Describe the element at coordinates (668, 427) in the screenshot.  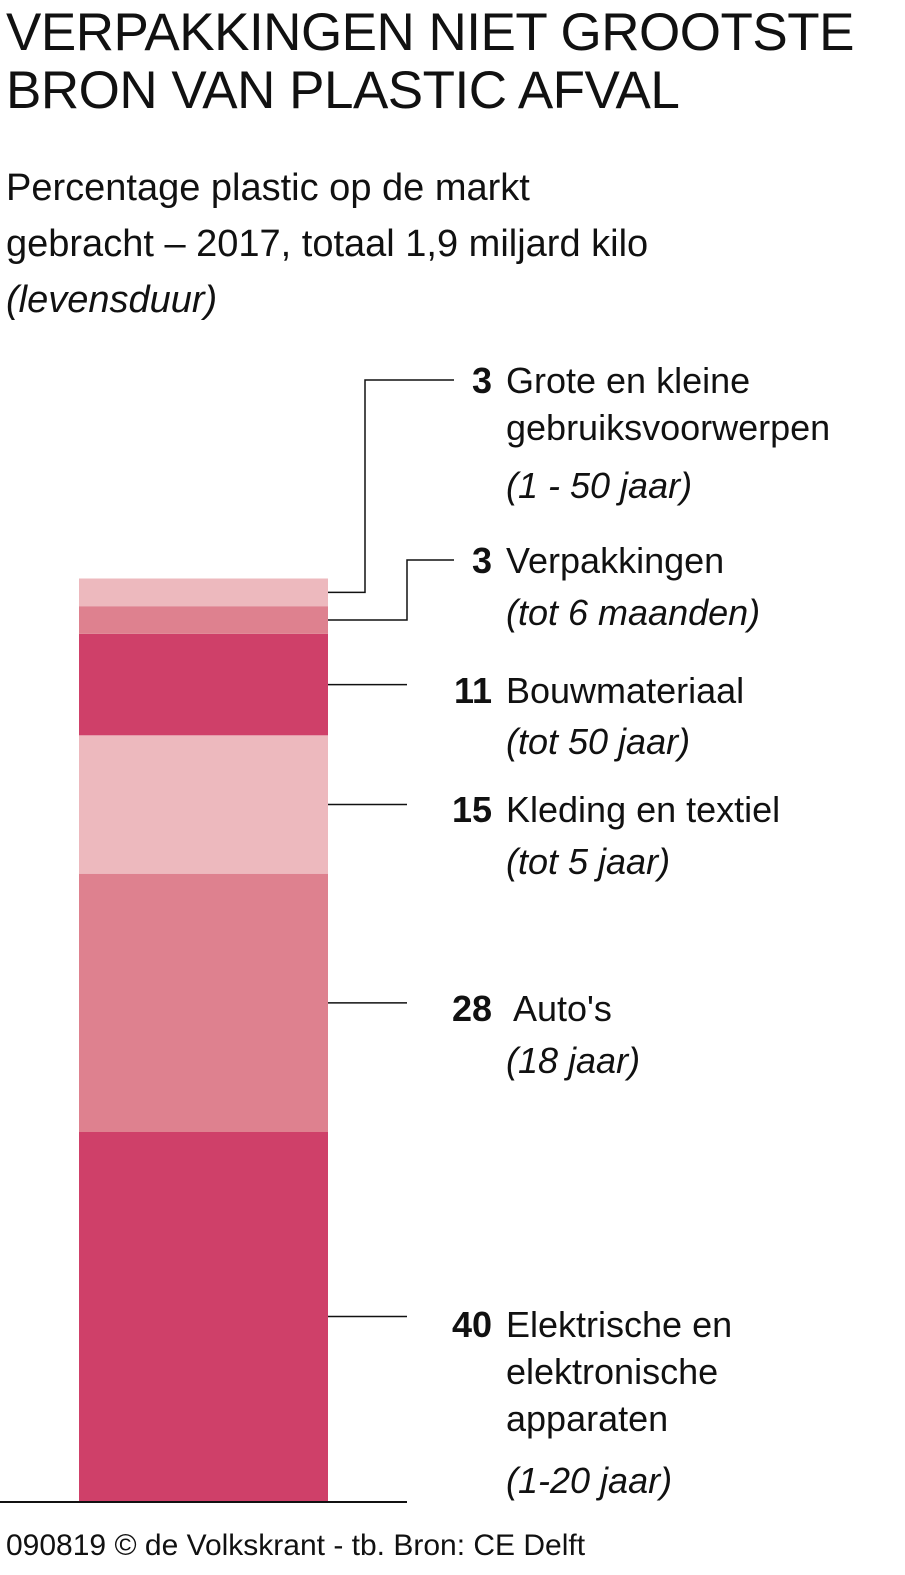
I see `segment-label: gebruiksvoorwerpen` at that location.